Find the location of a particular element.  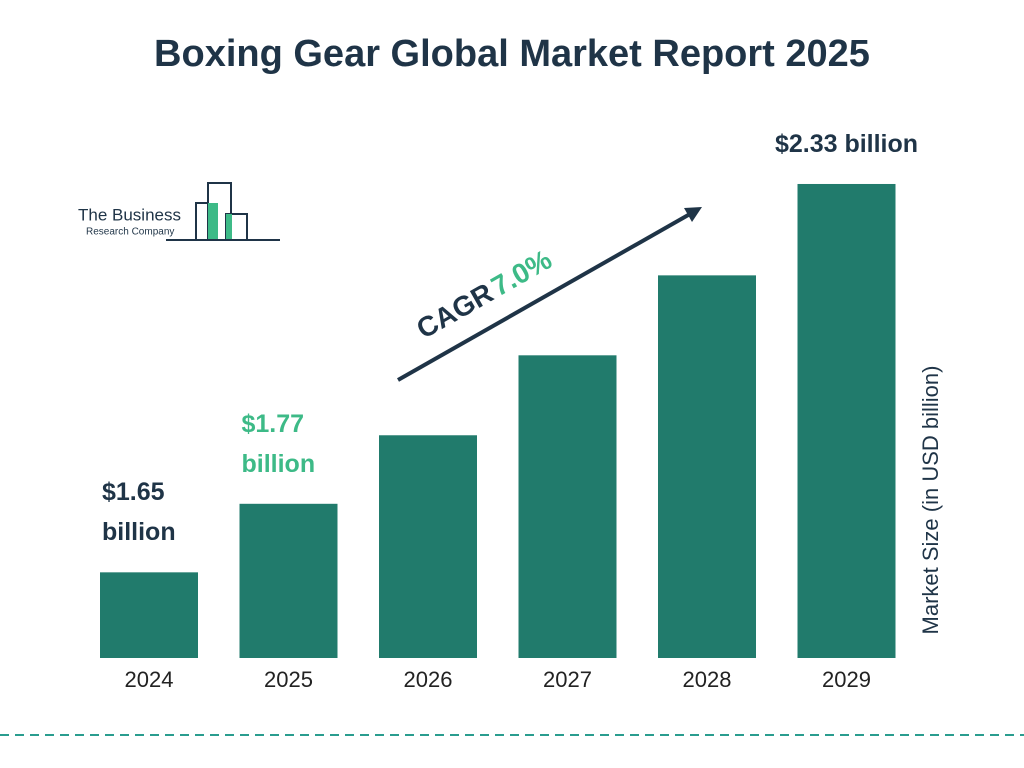

brand-subname: Research Company is located at coordinates (130, 232).